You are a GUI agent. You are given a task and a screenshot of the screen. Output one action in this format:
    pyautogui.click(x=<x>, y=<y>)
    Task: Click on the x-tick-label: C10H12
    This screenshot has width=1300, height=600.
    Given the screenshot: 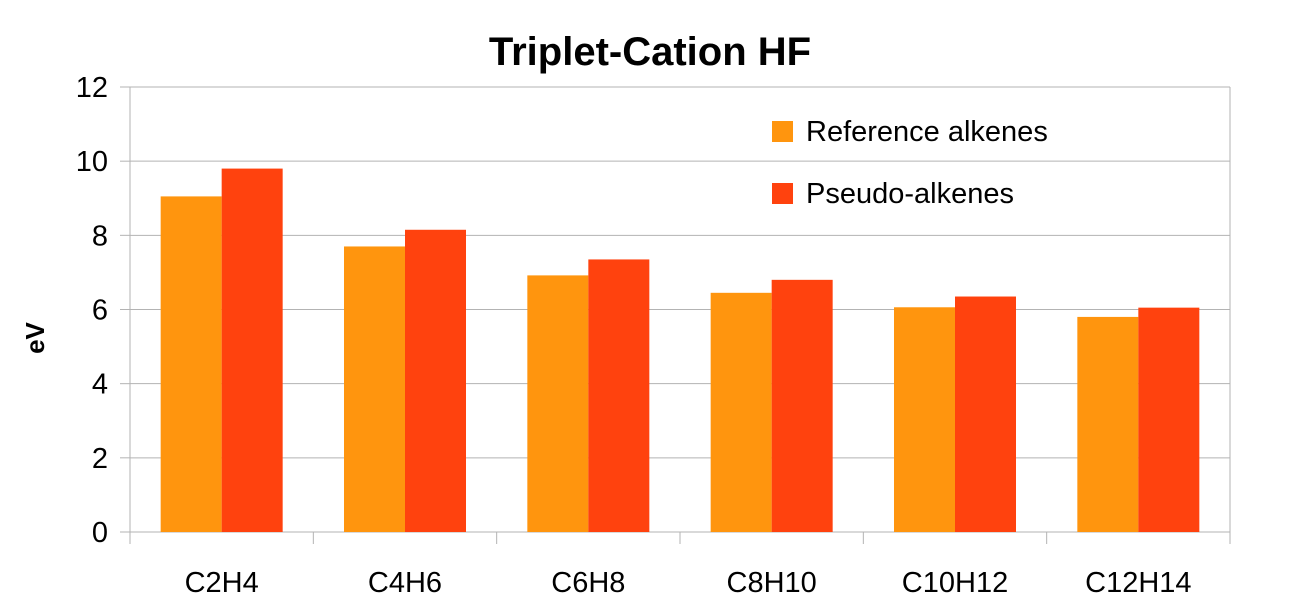 What is the action you would take?
    pyautogui.click(x=955, y=583)
    